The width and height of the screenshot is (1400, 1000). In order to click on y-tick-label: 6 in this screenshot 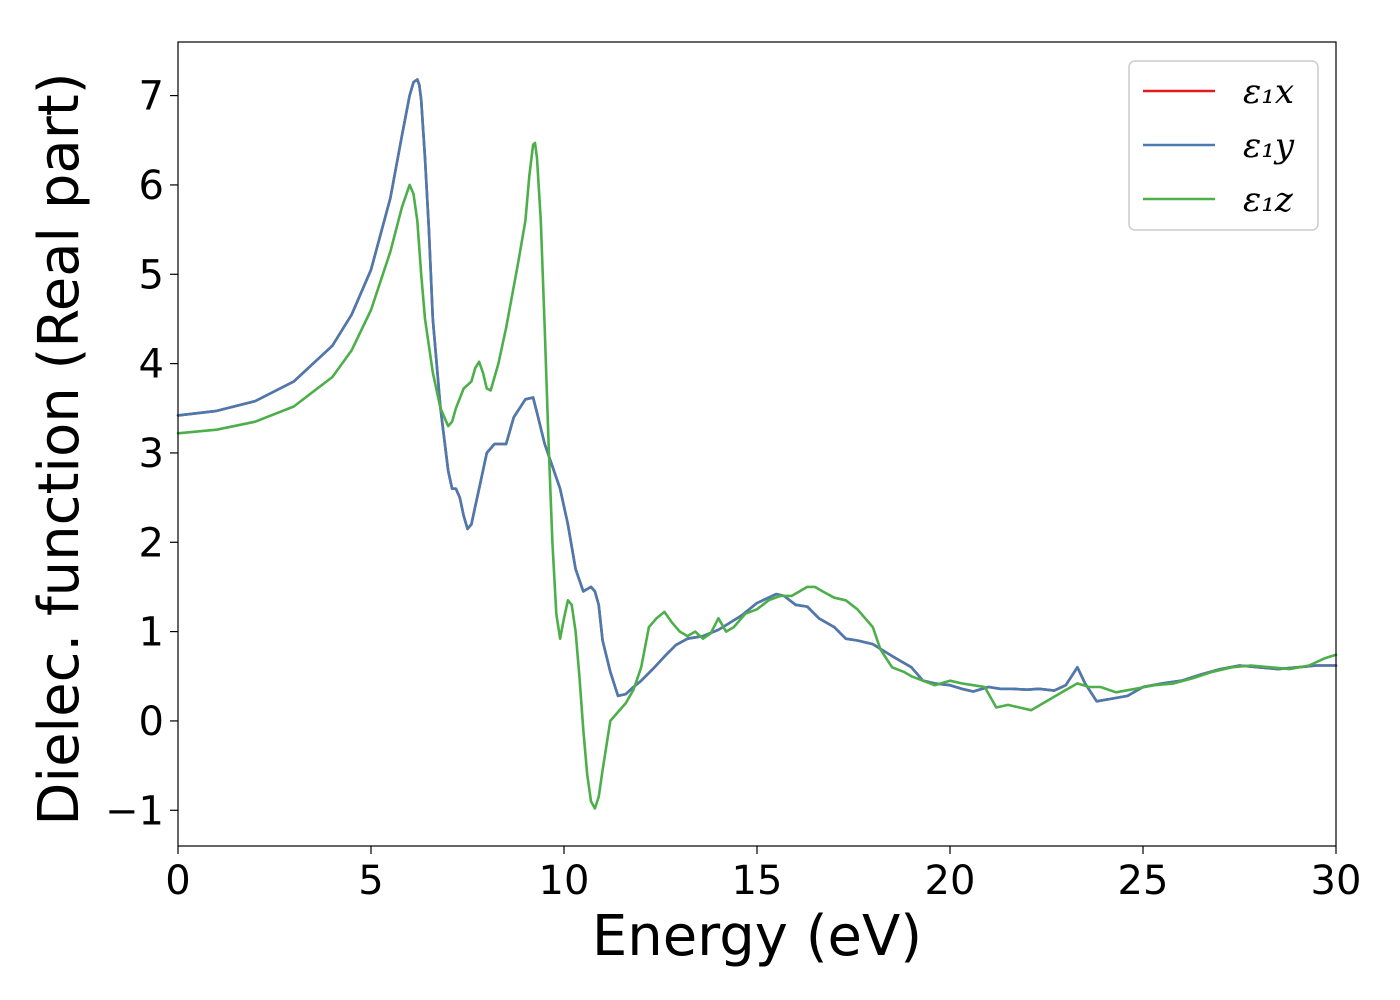, I will do `click(151, 186)`.